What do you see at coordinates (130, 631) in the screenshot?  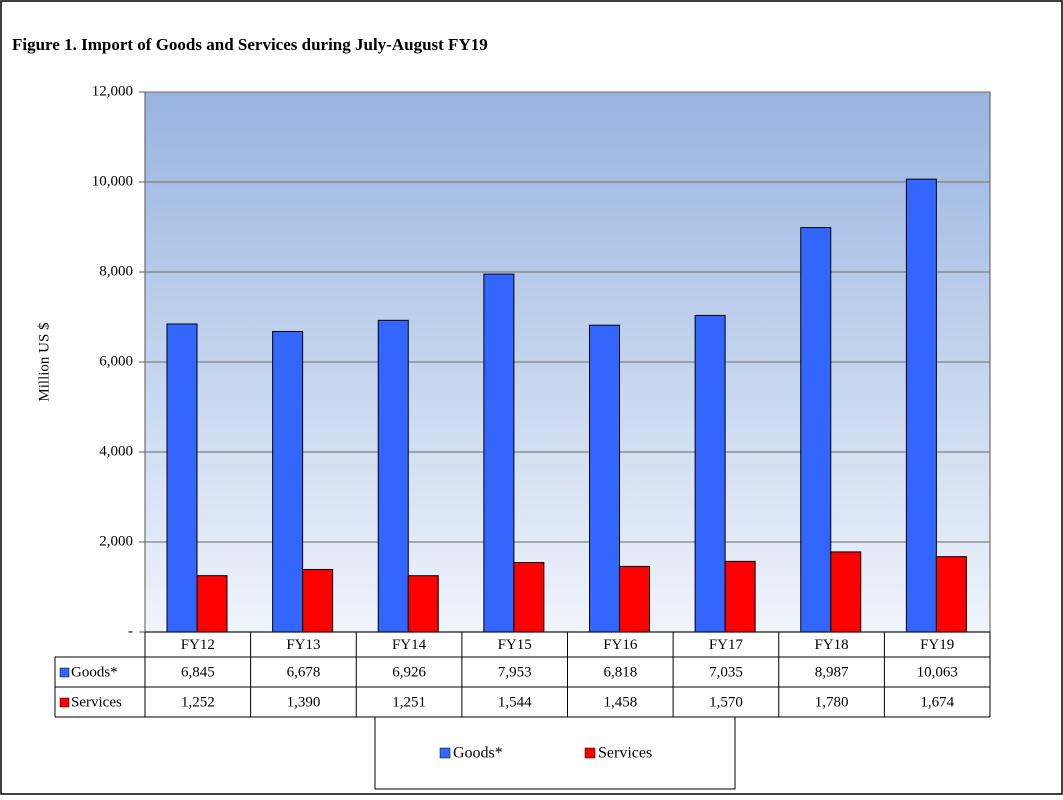 I see `y-tick-label: -` at bounding box center [130, 631].